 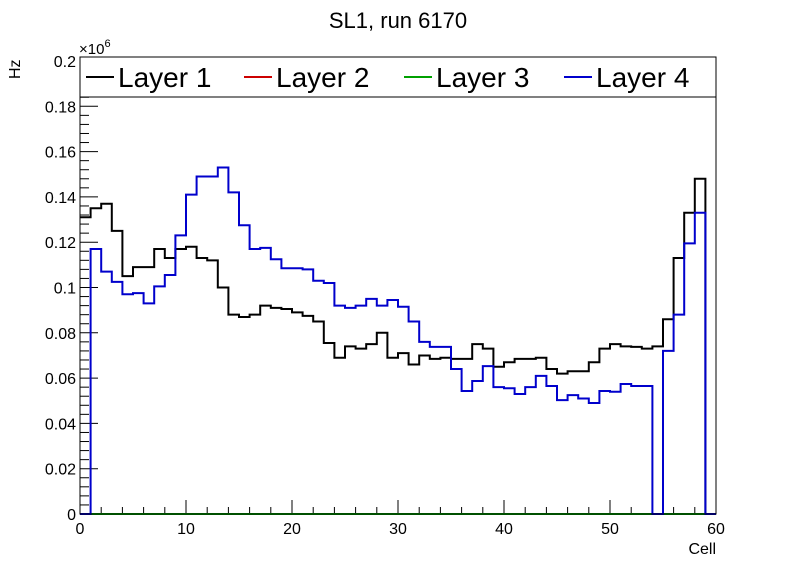 I want to click on y-tick-label: 0.16, so click(x=60, y=153).